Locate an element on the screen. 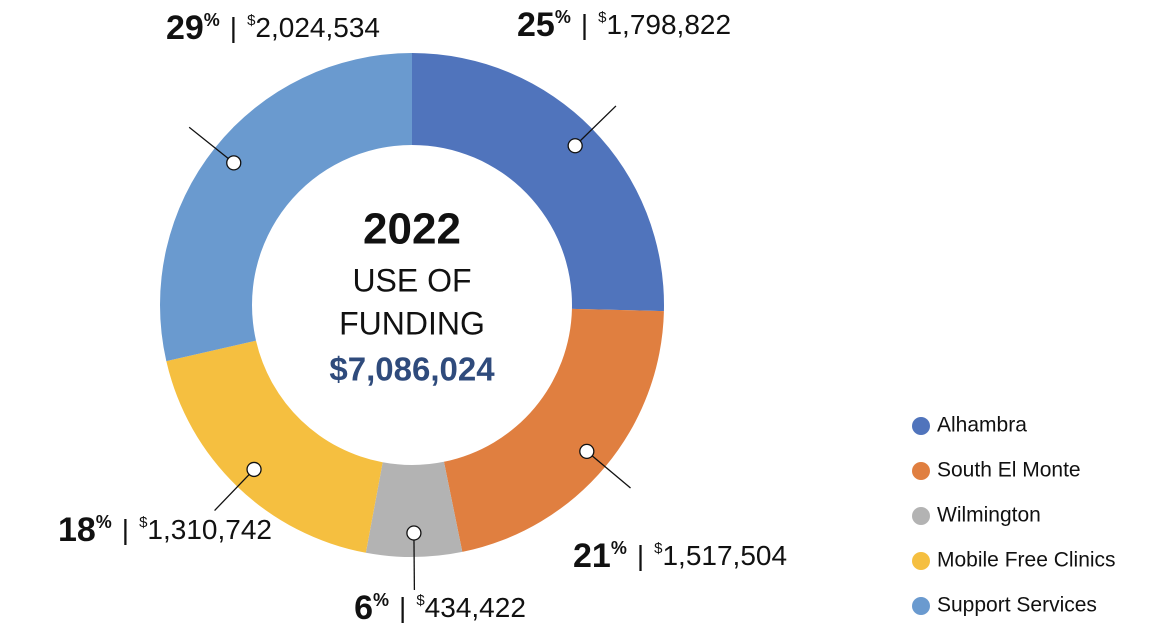  legend-label: Support Services is located at coordinates (1017, 605).